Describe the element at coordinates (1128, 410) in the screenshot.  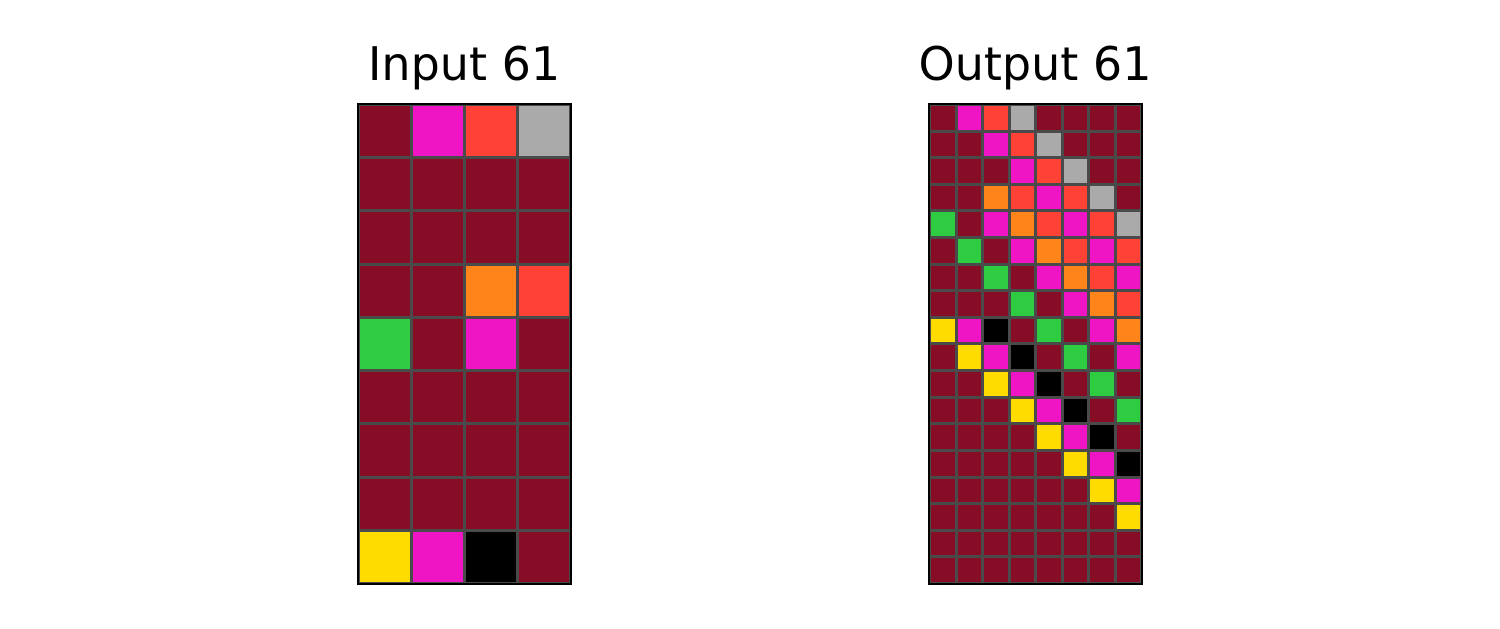
I see `output-cell-r11-c7` at that location.